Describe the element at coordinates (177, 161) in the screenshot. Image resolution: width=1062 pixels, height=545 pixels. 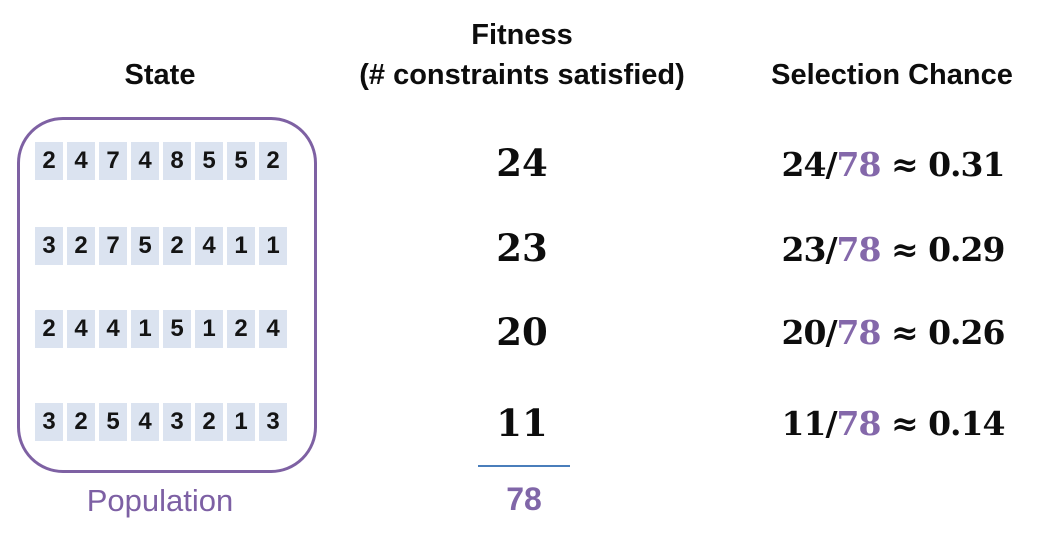
I see `gene-cell: 8` at that location.